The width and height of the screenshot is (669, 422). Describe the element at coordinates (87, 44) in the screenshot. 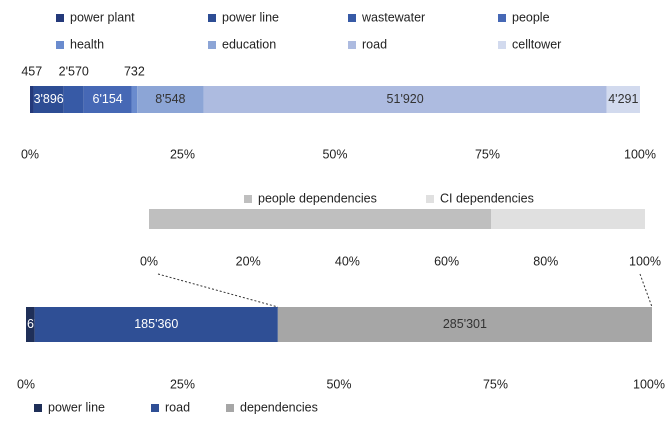

I see `legend-label: health` at that location.